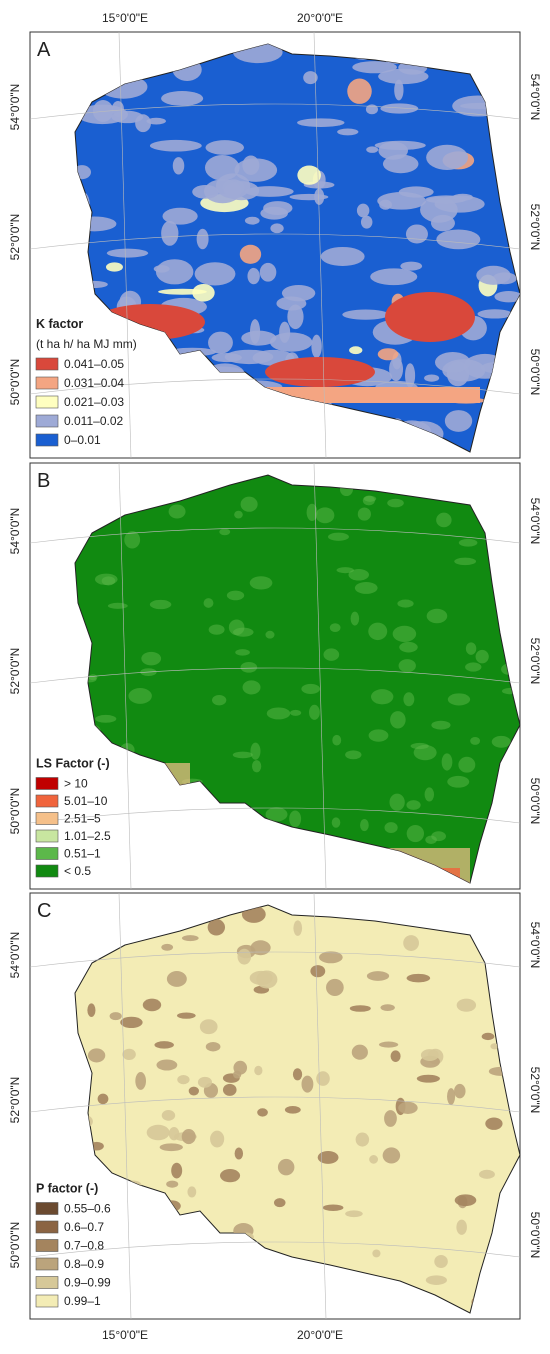 The image size is (550, 1354). Describe the element at coordinates (82, 1301) in the screenshot. I see `legend-label: 0.99–1` at that location.